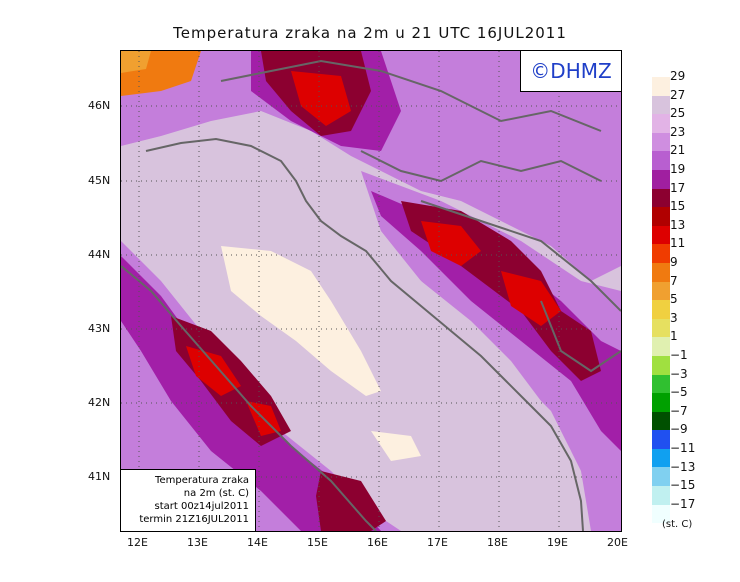  Describe the element at coordinates (674, 262) in the screenshot. I see `legend-label: 9` at that location.